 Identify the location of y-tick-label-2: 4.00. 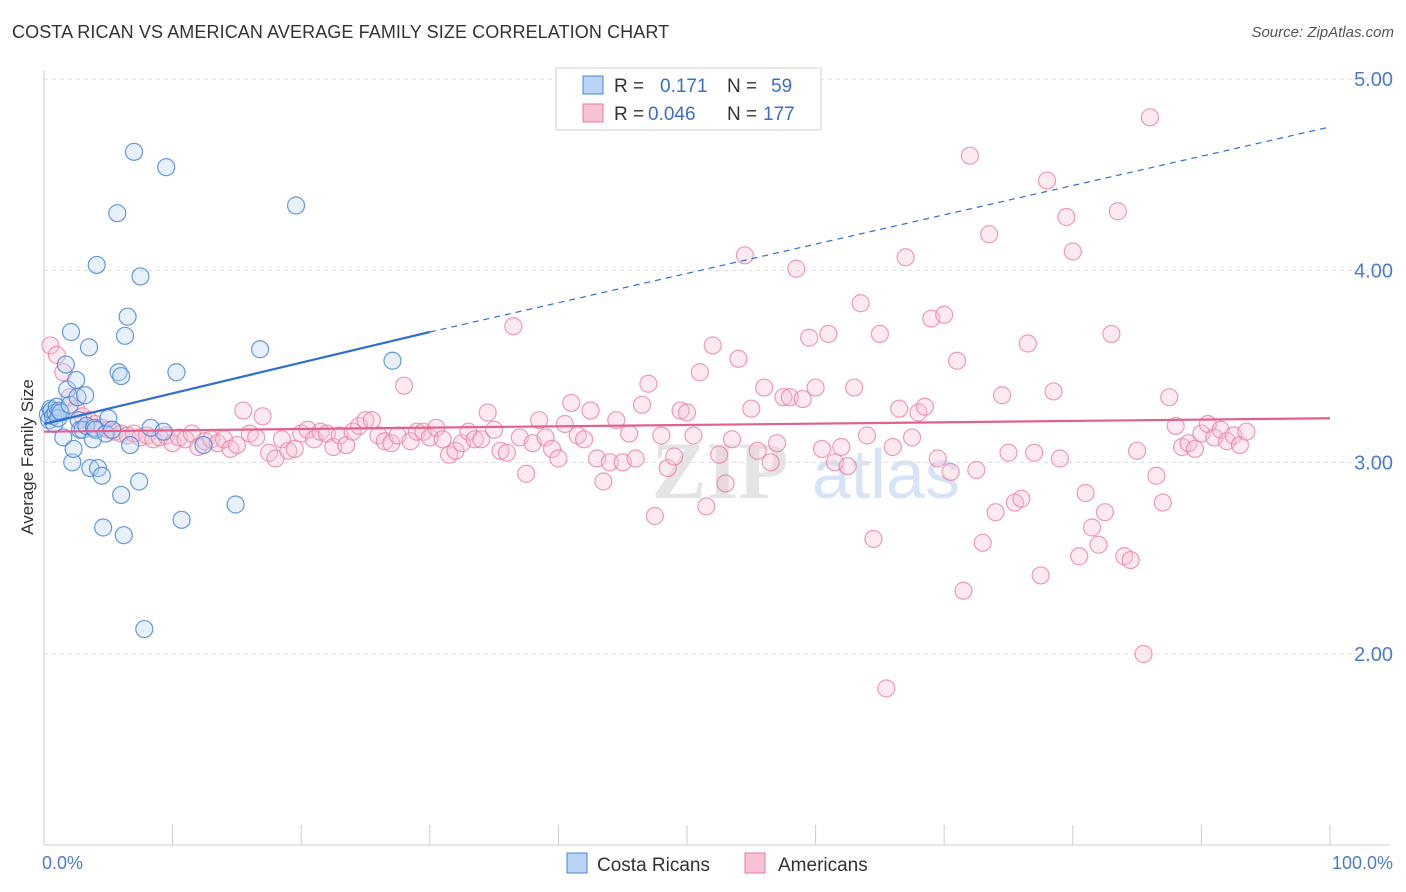
(1373, 272).